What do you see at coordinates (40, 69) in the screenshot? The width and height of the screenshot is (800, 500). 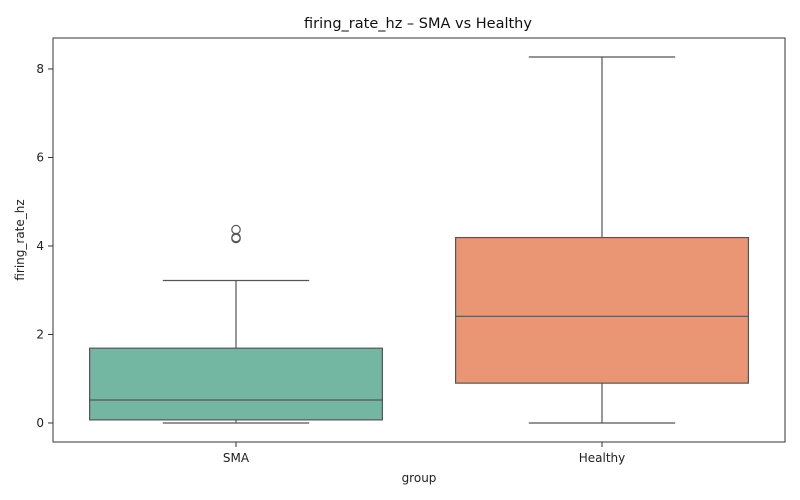 I see `y-tick-label: 8` at bounding box center [40, 69].